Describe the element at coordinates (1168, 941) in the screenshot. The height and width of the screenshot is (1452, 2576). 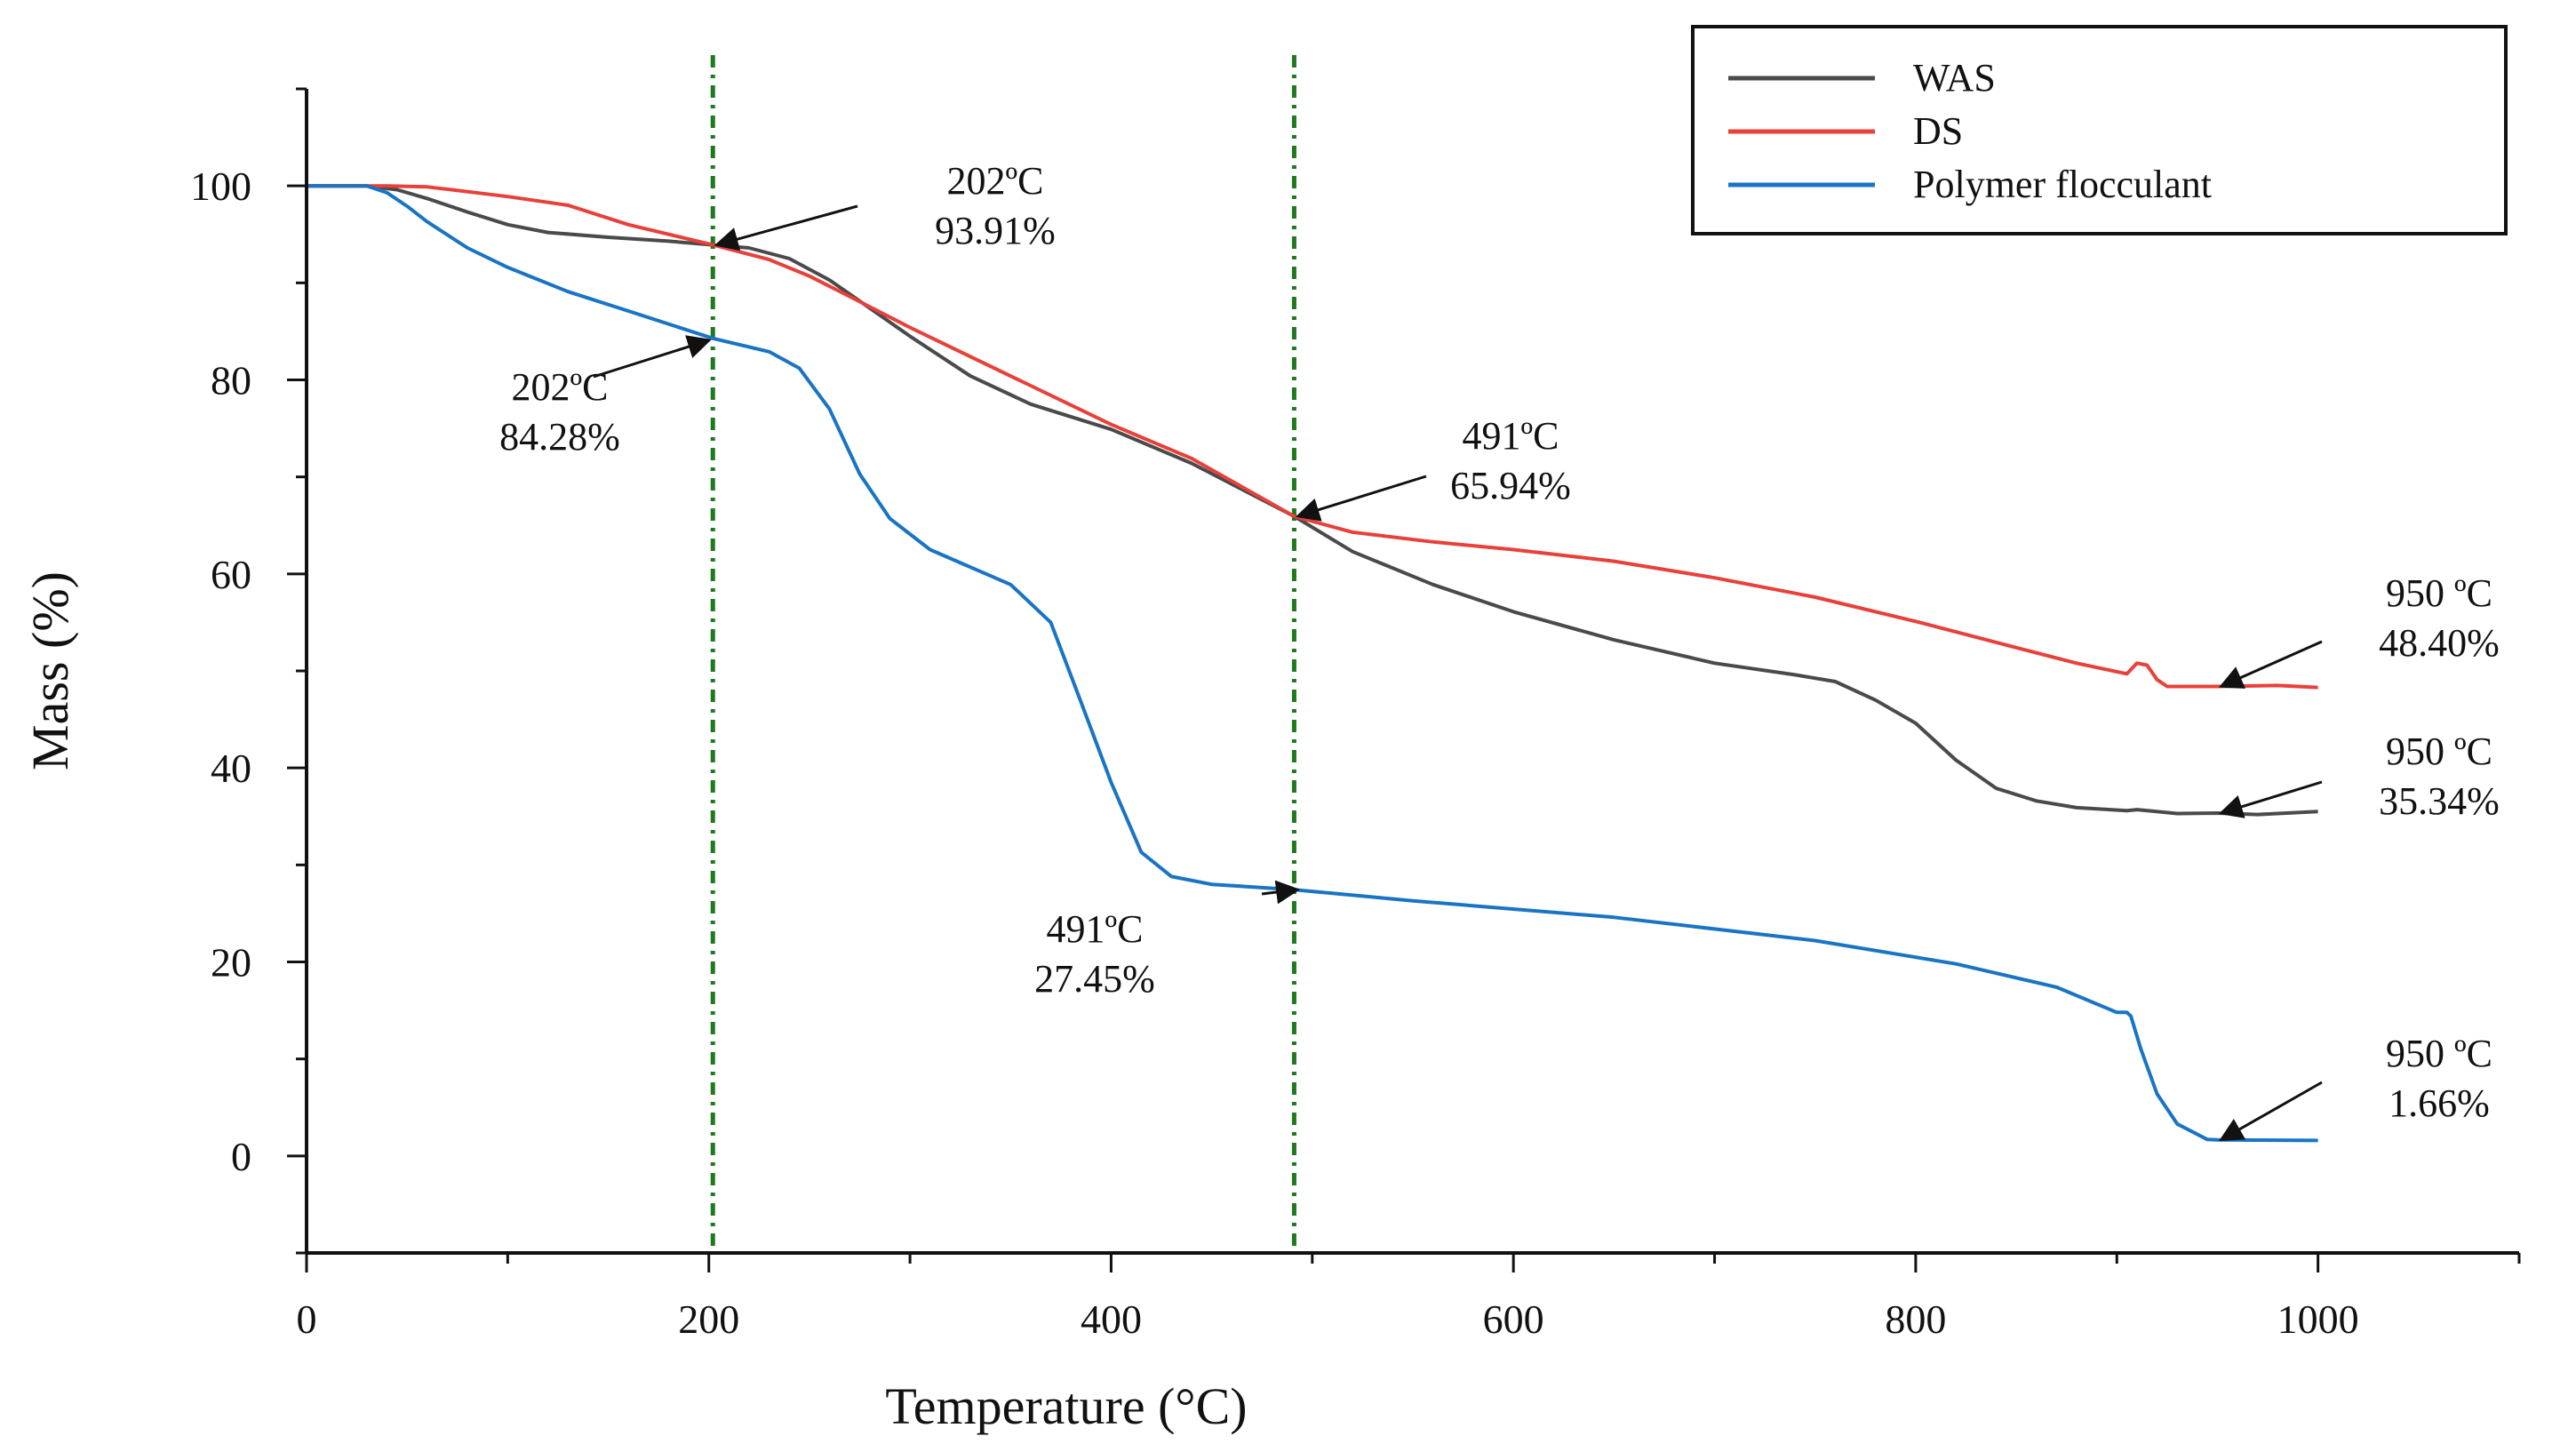
I see `annotation-491-27-45: 491ºC 27.45%` at that location.